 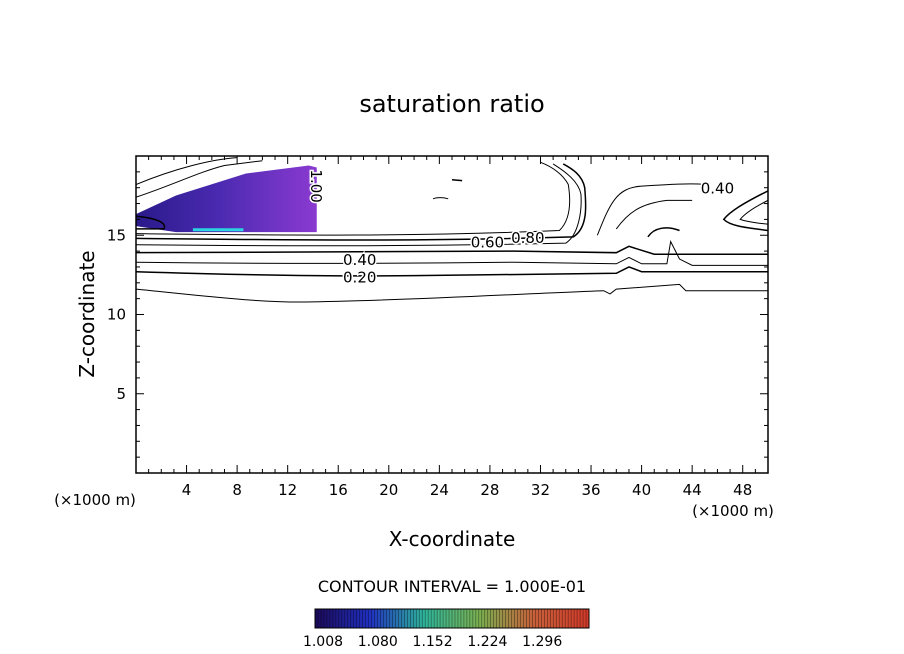 What do you see at coordinates (451, 104) in the screenshot?
I see `chart-title: saturation ratio` at bounding box center [451, 104].